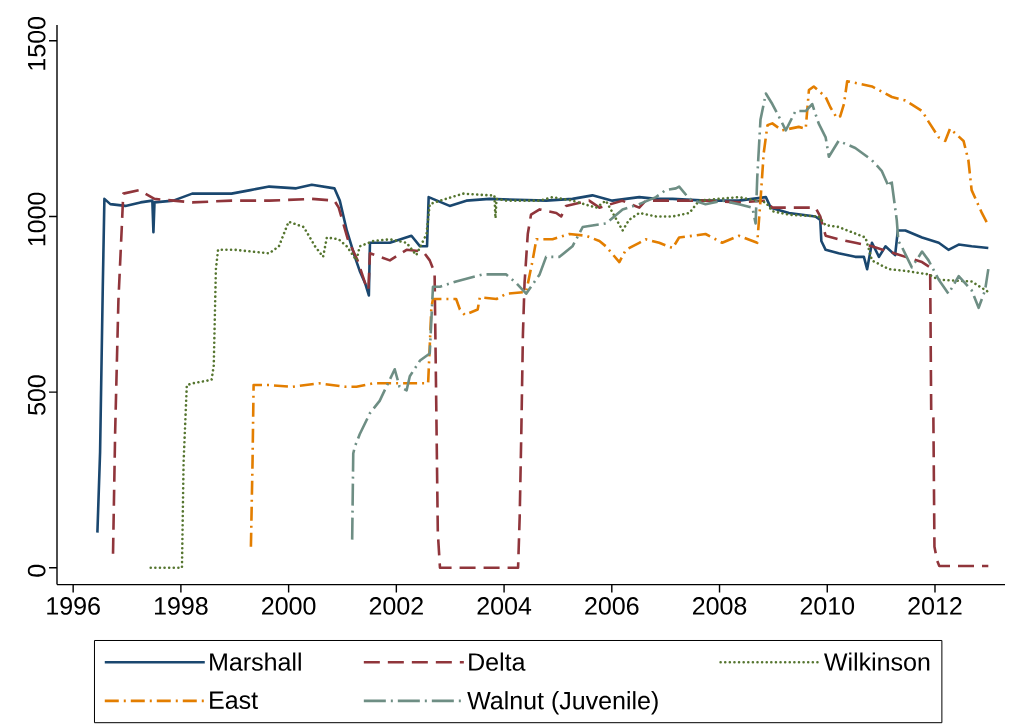 The height and width of the screenshot is (726, 1019). Describe the element at coordinates (396, 606) in the screenshot. I see `x-tick-label: 2002` at that location.